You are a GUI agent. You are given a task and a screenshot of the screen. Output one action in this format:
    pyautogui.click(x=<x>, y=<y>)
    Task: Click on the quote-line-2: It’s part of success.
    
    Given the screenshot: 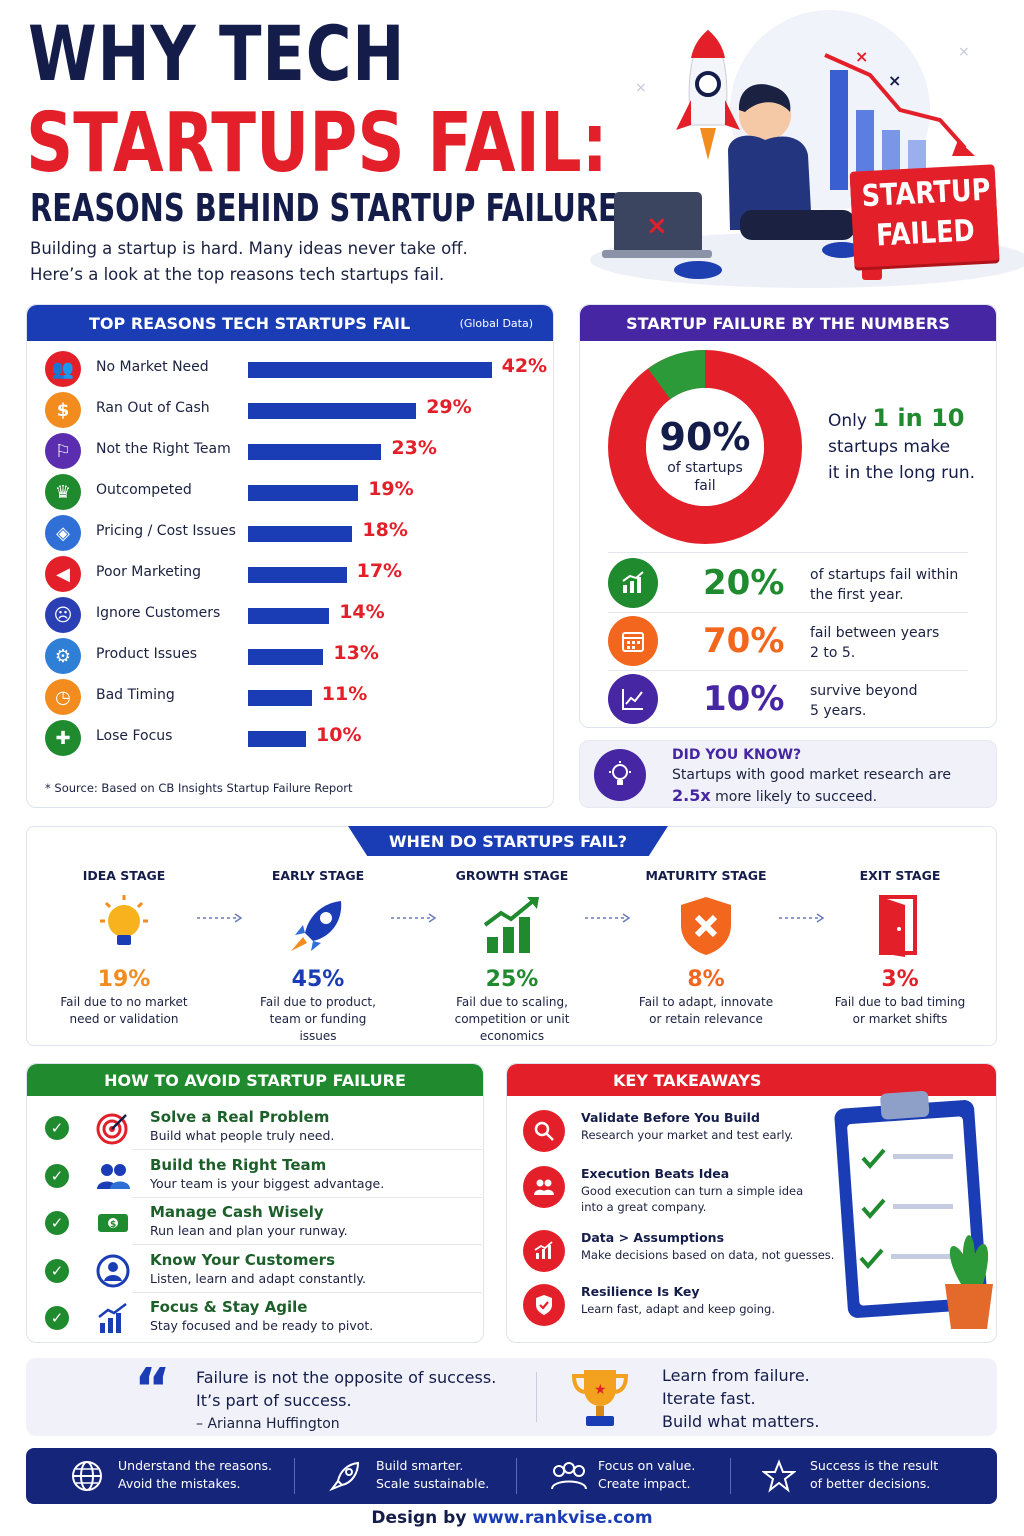 What is the action you would take?
    pyautogui.click(x=274, y=1400)
    